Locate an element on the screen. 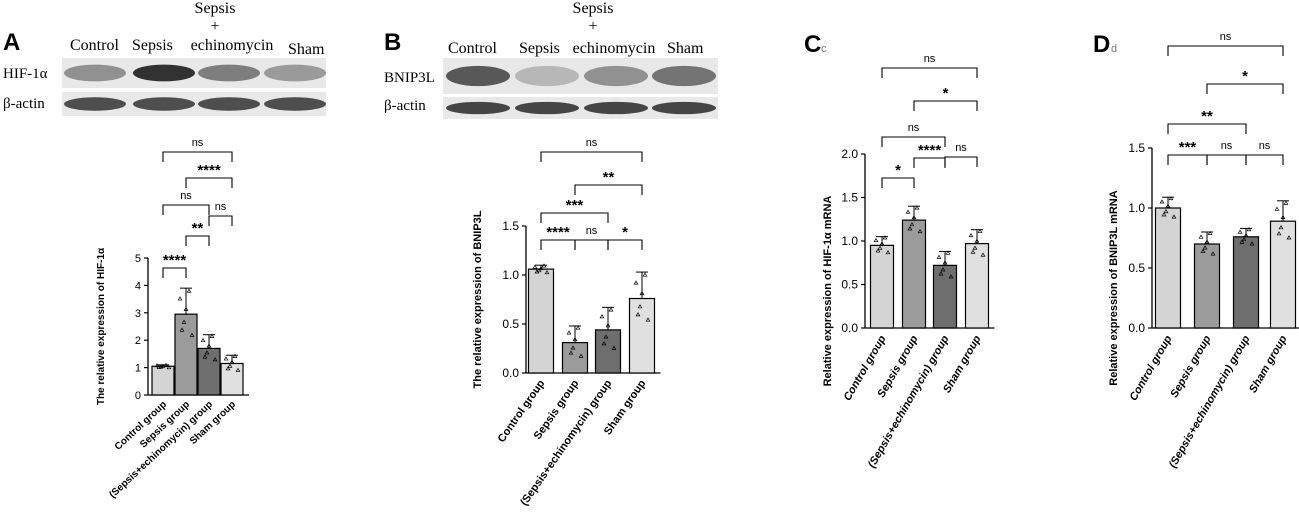 The height and width of the screenshot is (517, 1299). panel-sub-c: c is located at coordinates (824, 49).